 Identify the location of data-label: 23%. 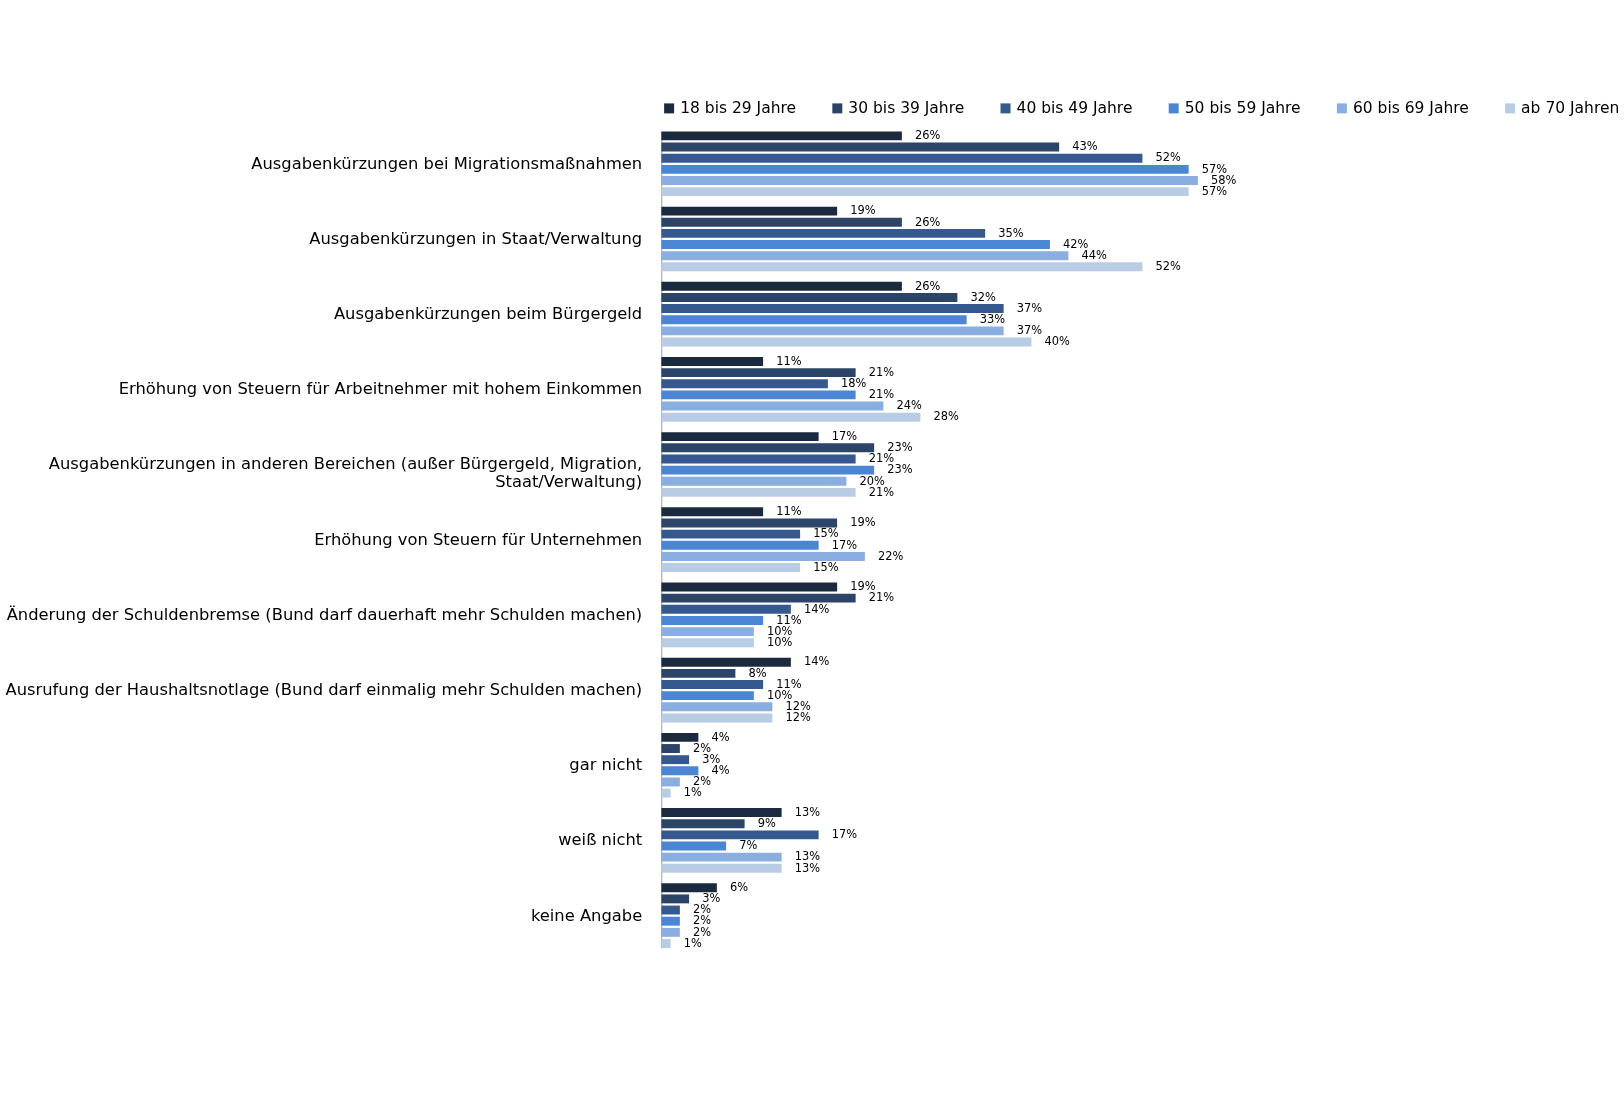
(900, 469).